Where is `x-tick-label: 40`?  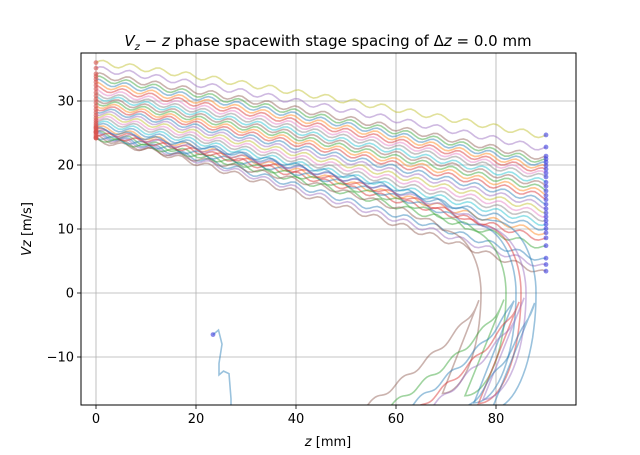
x-tick-label: 40 is located at coordinates (296, 419).